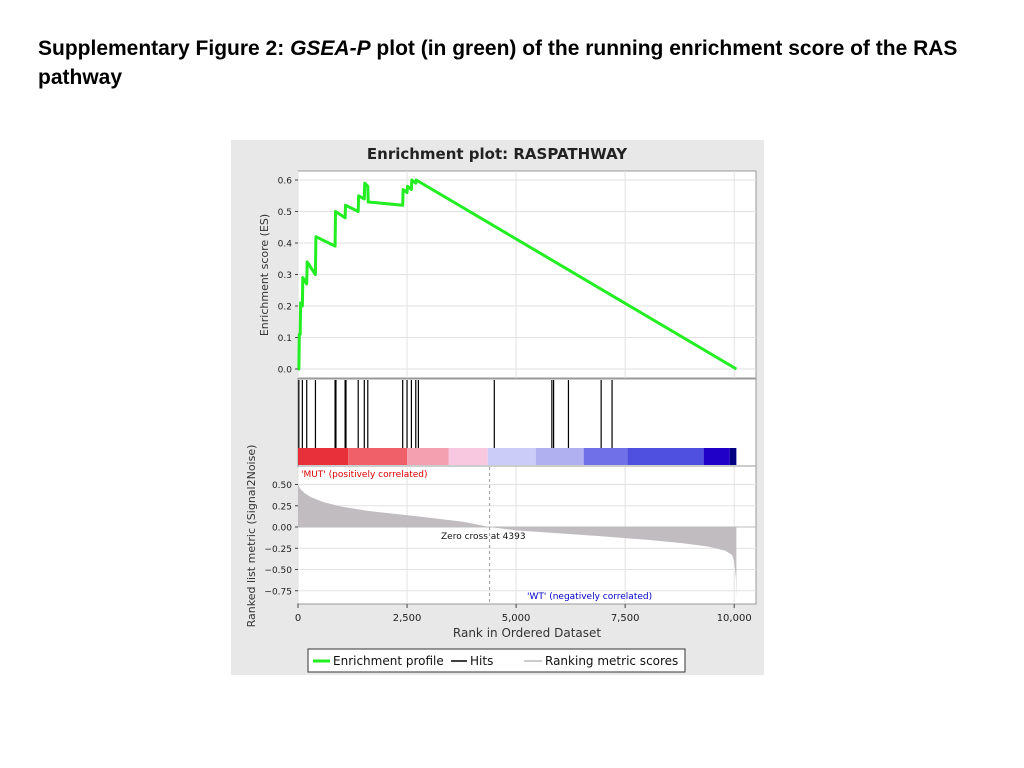  I want to click on chart-title: Enrichment plot: RASPATHWAY, so click(497, 154).